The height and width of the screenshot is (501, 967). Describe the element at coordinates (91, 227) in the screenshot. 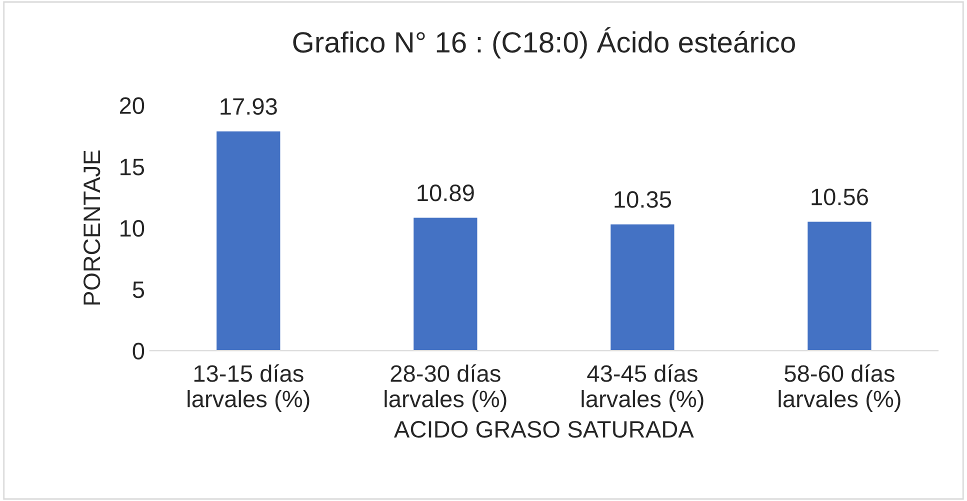

I see `y-axis-title: PORCENTAJE` at that location.